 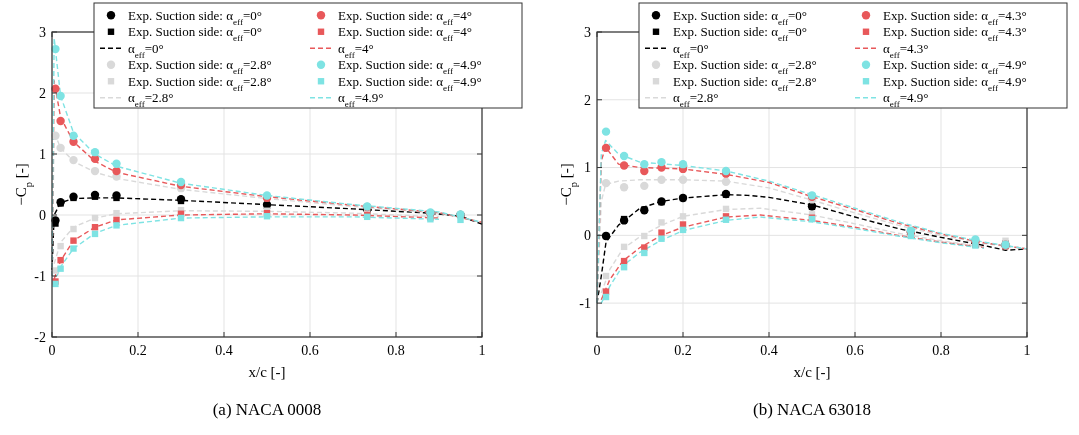 I want to click on text: (b) NACA 63018, so click(x=812, y=409).